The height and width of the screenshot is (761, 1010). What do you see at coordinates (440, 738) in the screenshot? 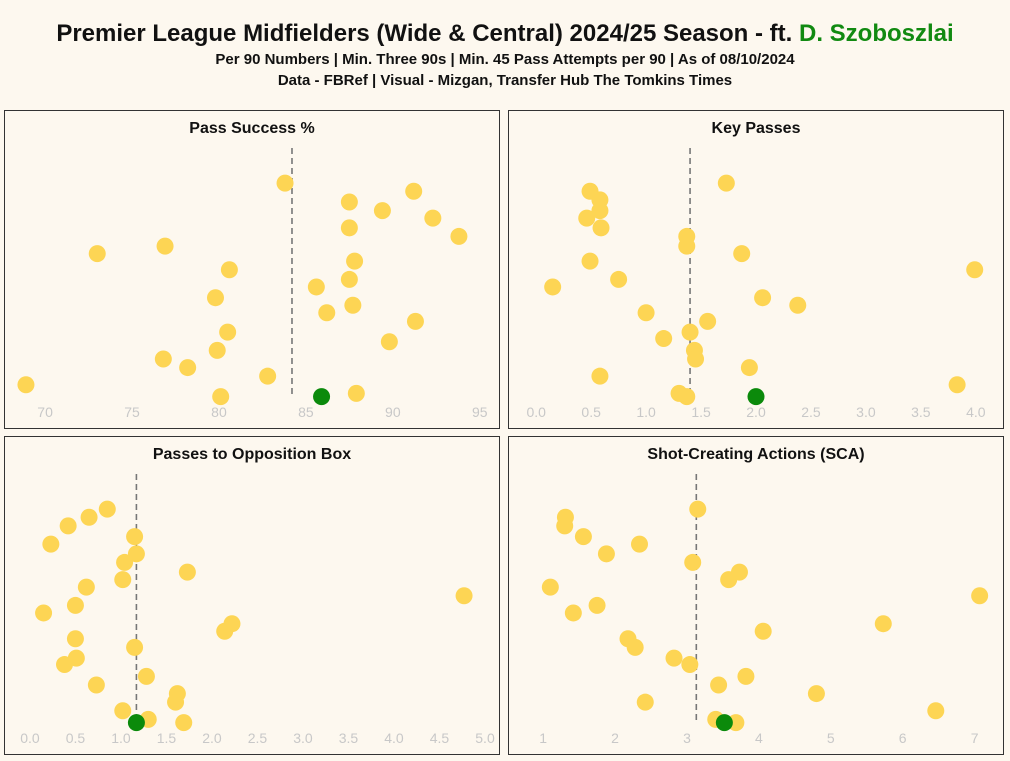
I see `x-tick-label: 4.5` at bounding box center [440, 738].